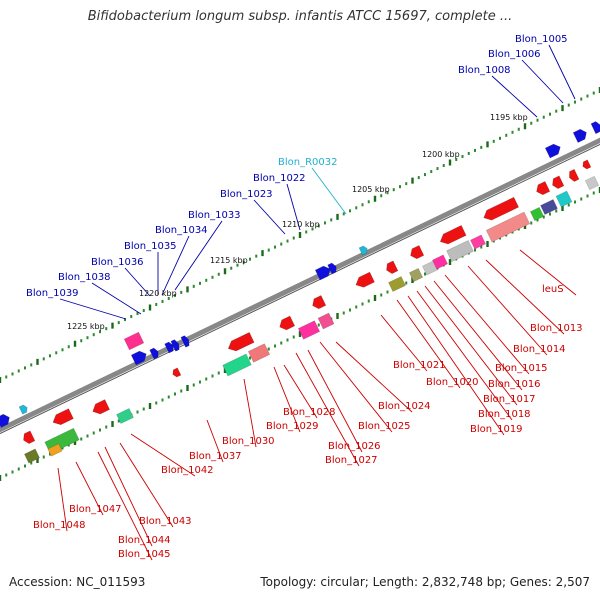 Image resolution: width=600 pixels, height=600 pixels. I want to click on reverse-gene-label: Blon_1043, so click(165, 521).